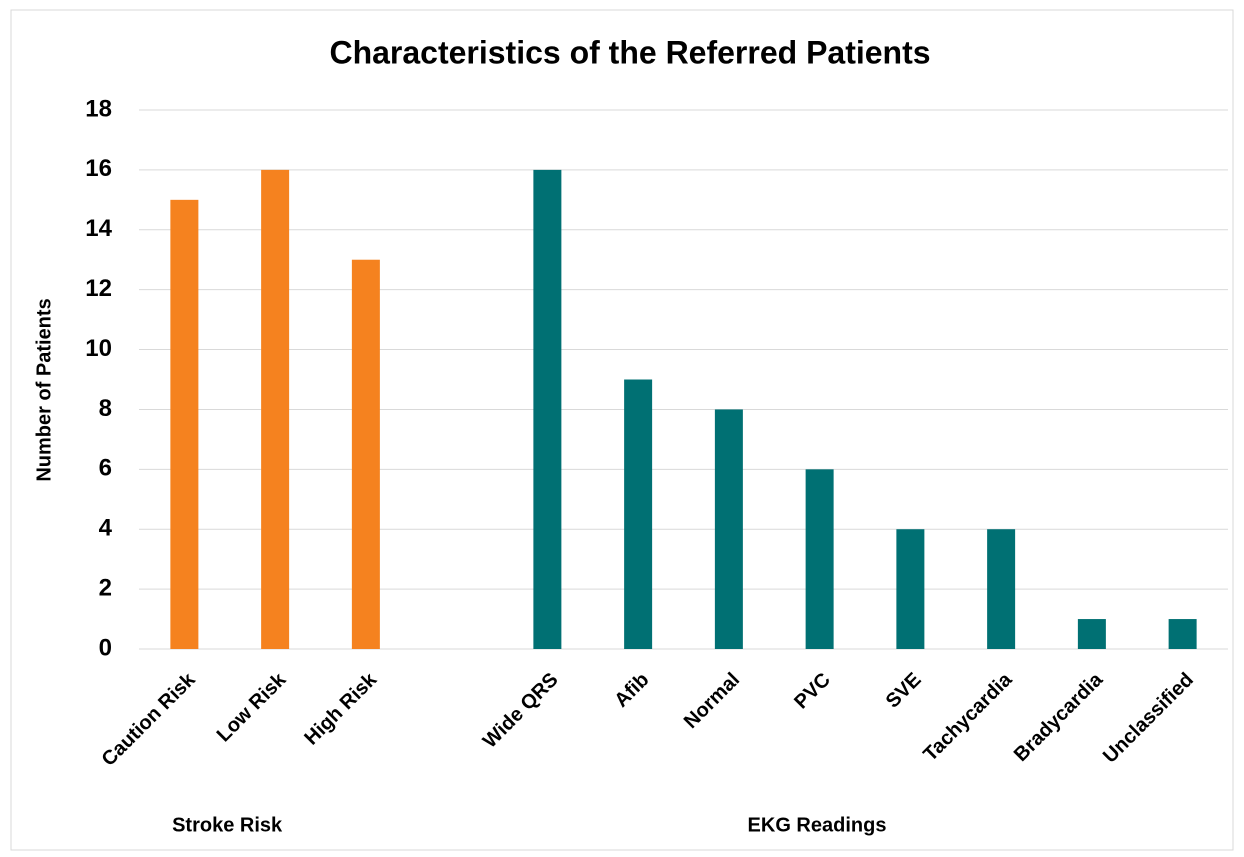  Describe the element at coordinates (98, 108) in the screenshot. I see `y-tick-label: 18` at that location.